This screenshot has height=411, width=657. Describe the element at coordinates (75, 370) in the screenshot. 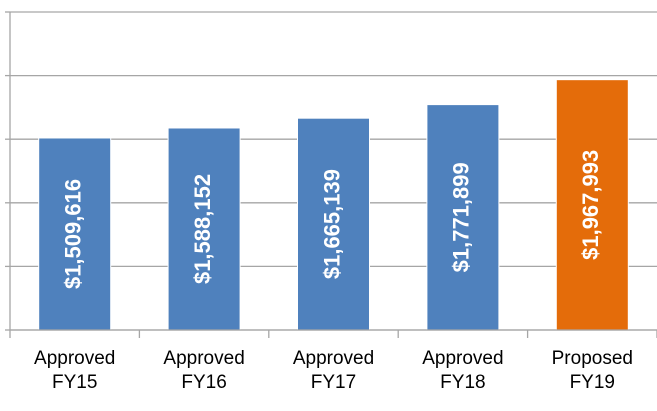

I see `x-tick-label: Approved FY15` at that location.